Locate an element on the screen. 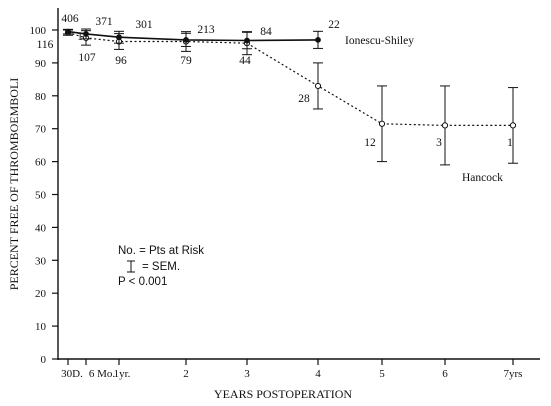  y-tick-label: 60 is located at coordinates (41, 163).